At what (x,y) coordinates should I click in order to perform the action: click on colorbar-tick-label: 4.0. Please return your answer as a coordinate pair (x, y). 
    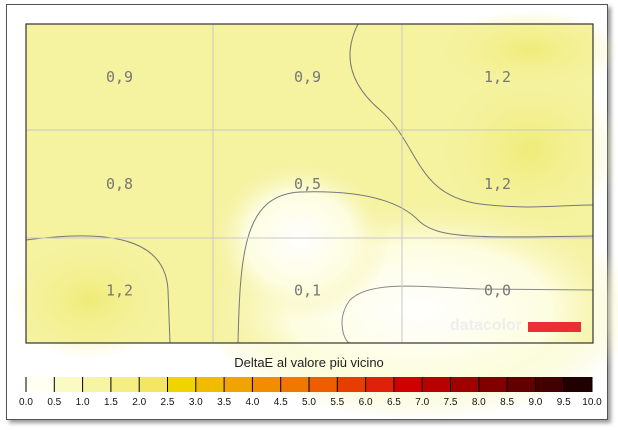
    Looking at the image, I should click on (252, 402).